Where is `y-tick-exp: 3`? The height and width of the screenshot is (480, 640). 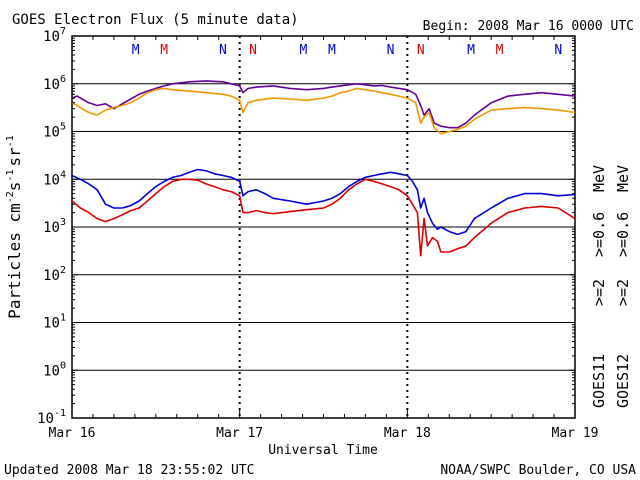 y-tick-exp: 3 is located at coordinates (63, 222).